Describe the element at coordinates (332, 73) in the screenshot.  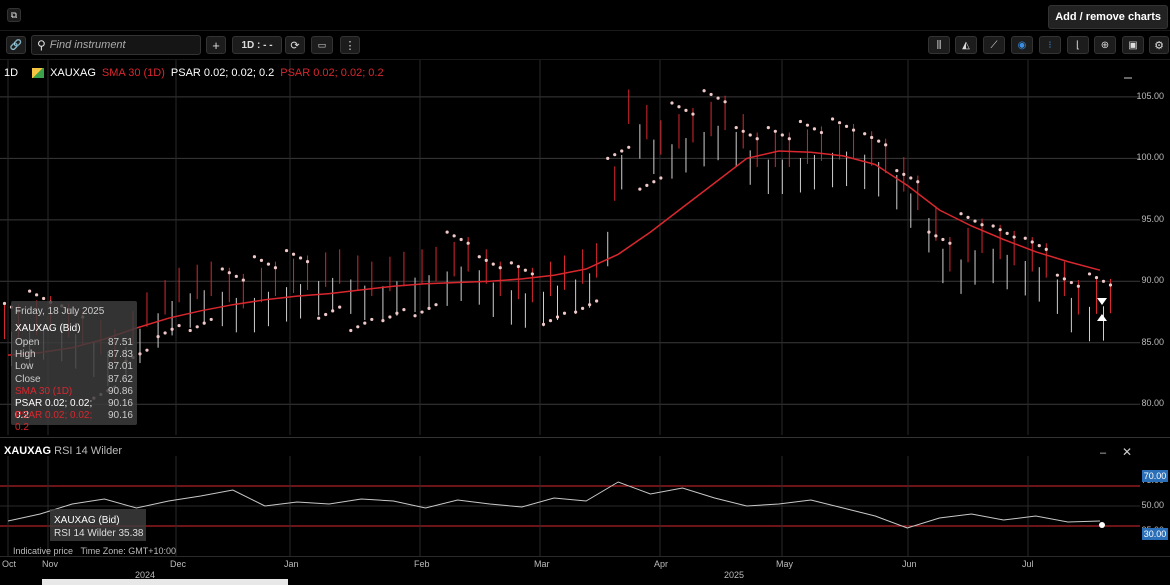
I see `legend-psar-red: PSAR 0.02; 0.02; 0.2` at that location.